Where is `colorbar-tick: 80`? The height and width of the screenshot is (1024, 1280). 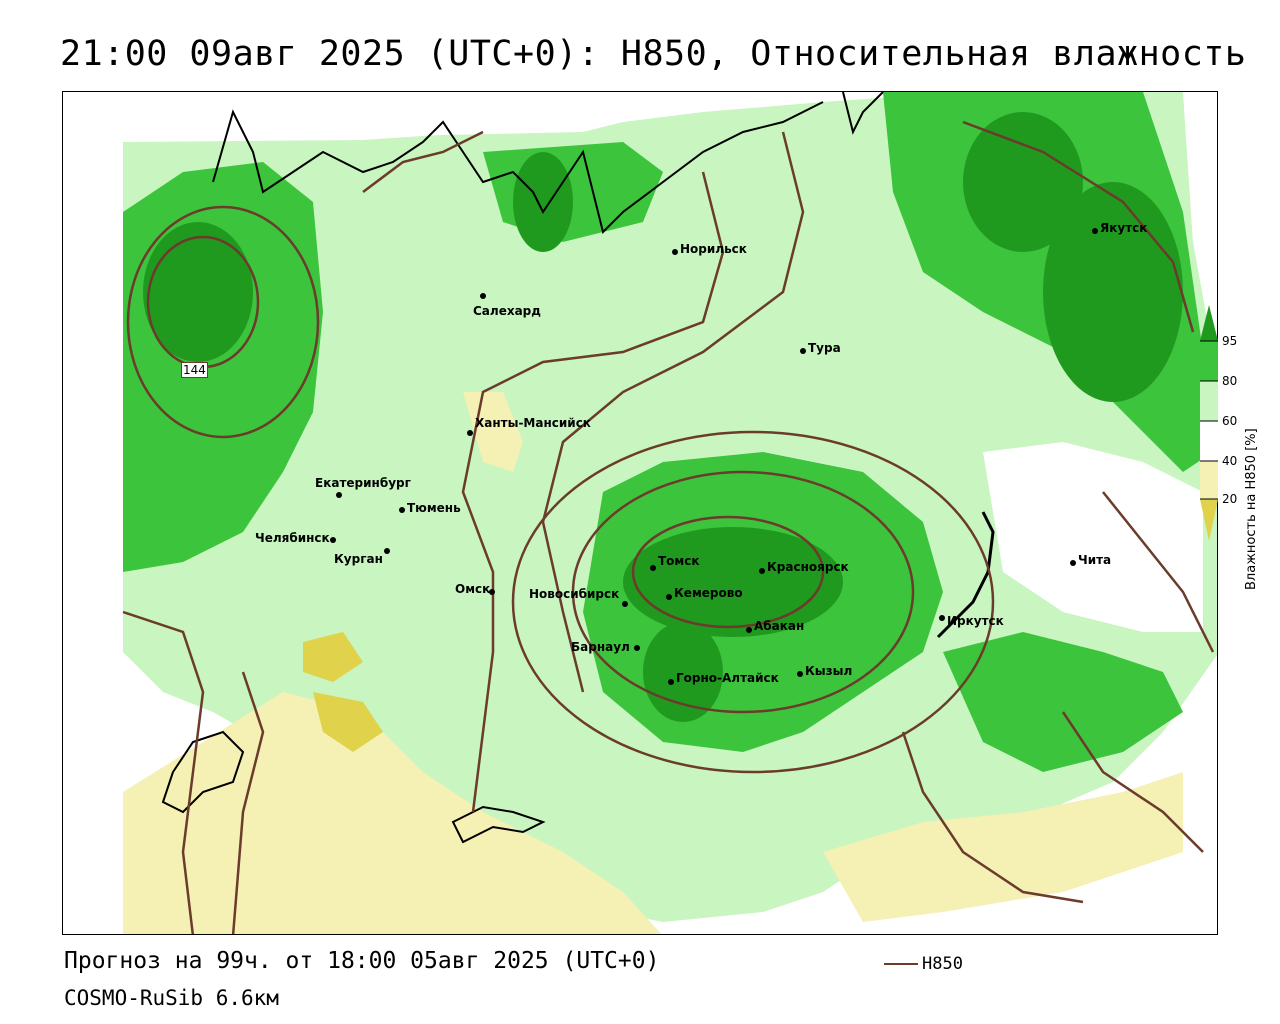
colorbar-tick: 80 is located at coordinates (1230, 381).